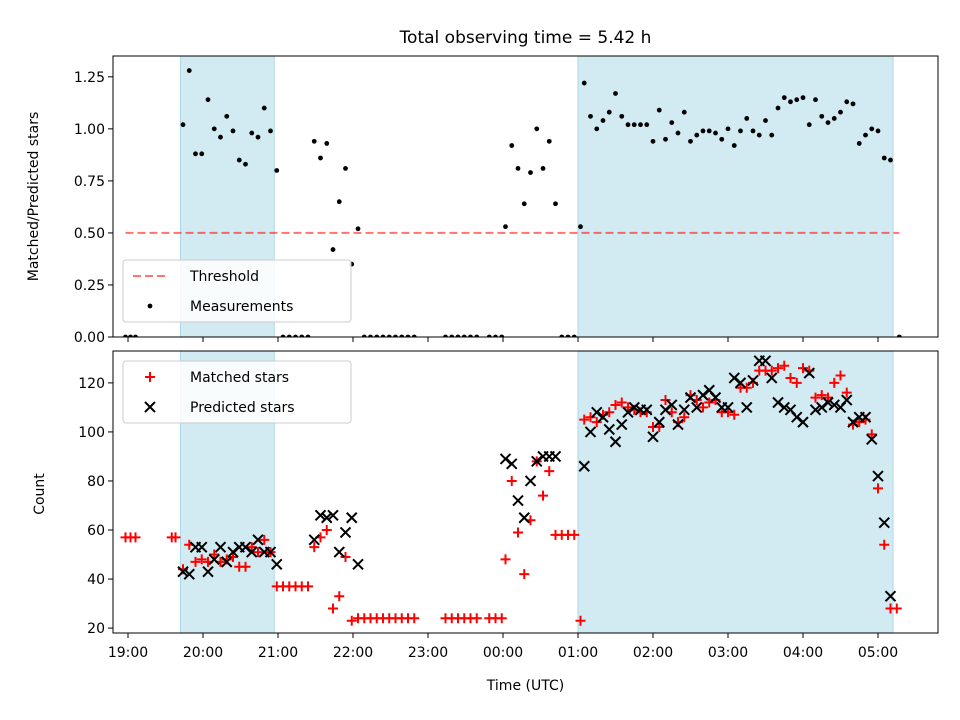 The height and width of the screenshot is (720, 960). I want to click on x-tick-label: 20:00, so click(203, 653).